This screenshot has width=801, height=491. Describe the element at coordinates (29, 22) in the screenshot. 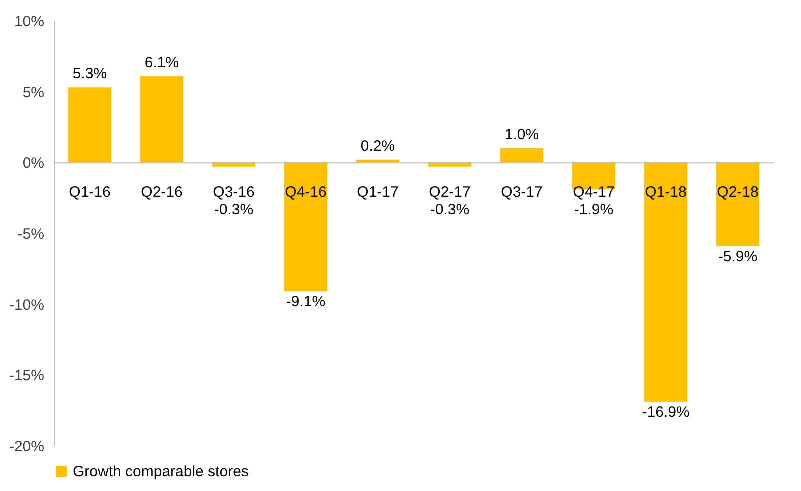

I see `y-tick-label: 10%` at that location.